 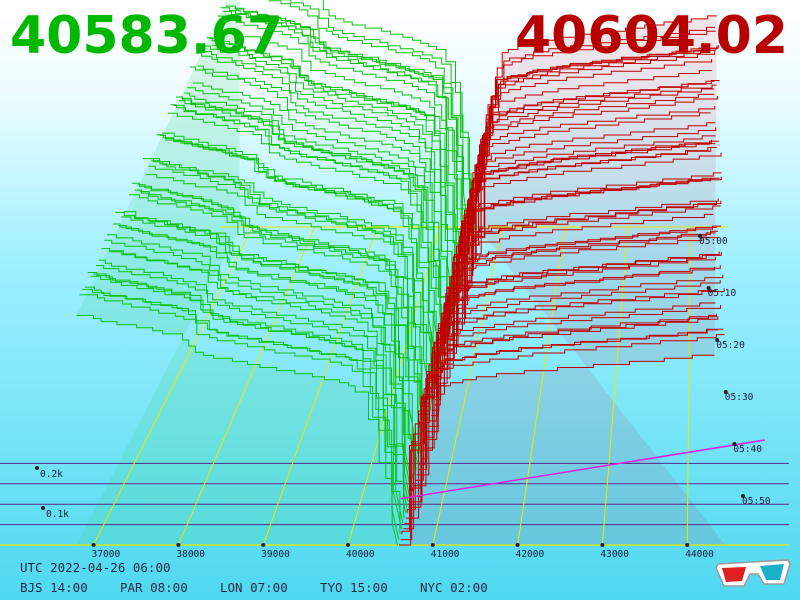 I want to click on x-tick-label: 38000, so click(x=190, y=554).